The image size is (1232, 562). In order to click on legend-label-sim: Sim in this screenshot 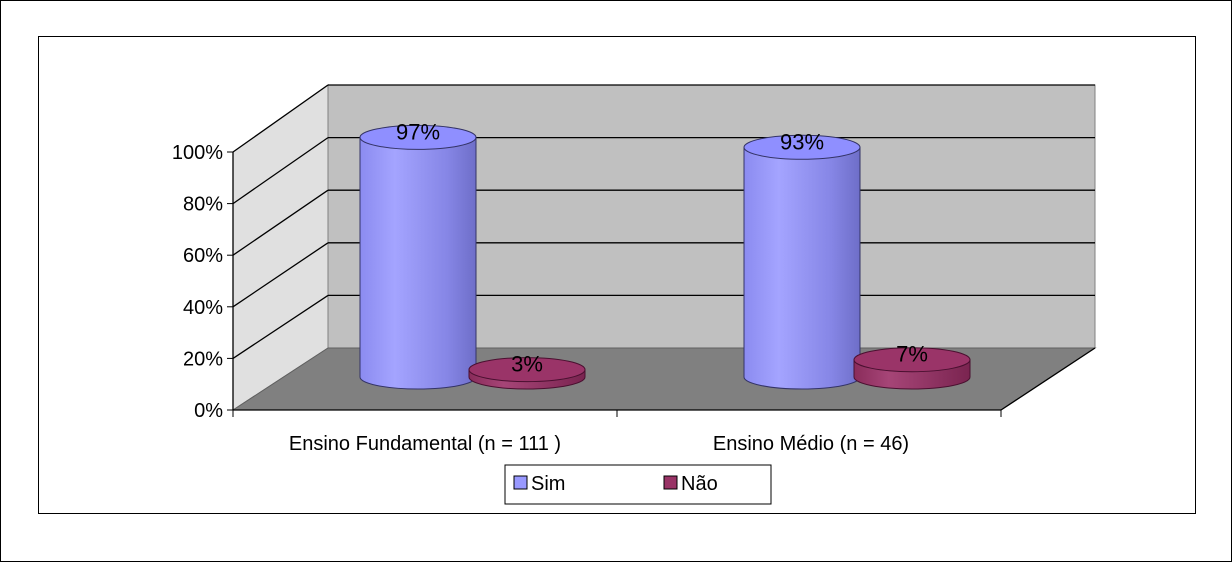, I will do `click(548, 484)`.